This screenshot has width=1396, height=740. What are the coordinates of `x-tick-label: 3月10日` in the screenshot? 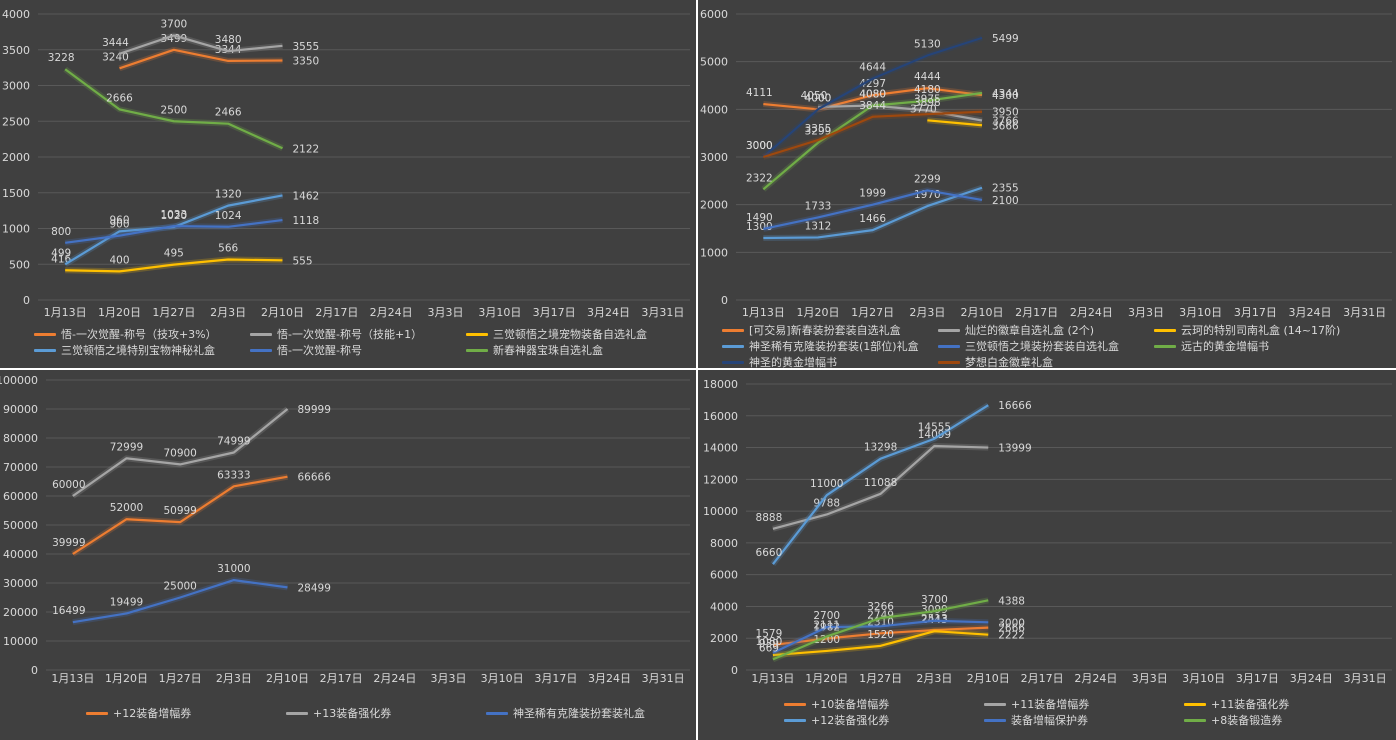 It's located at (1200, 312).